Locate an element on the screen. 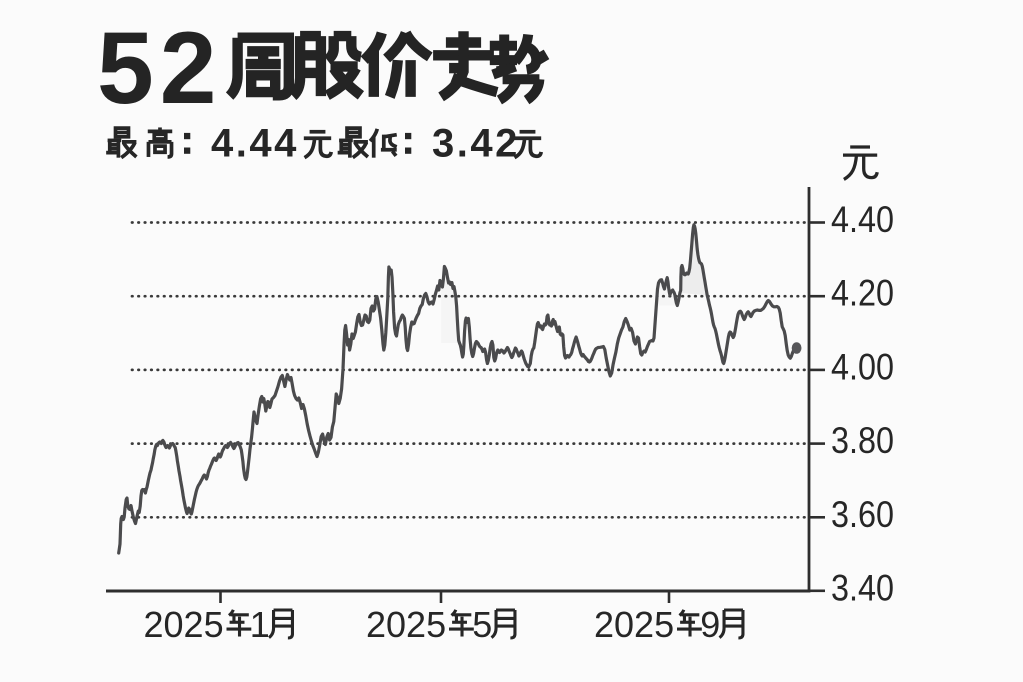  svg-text: 3.80 is located at coordinates (862, 440).